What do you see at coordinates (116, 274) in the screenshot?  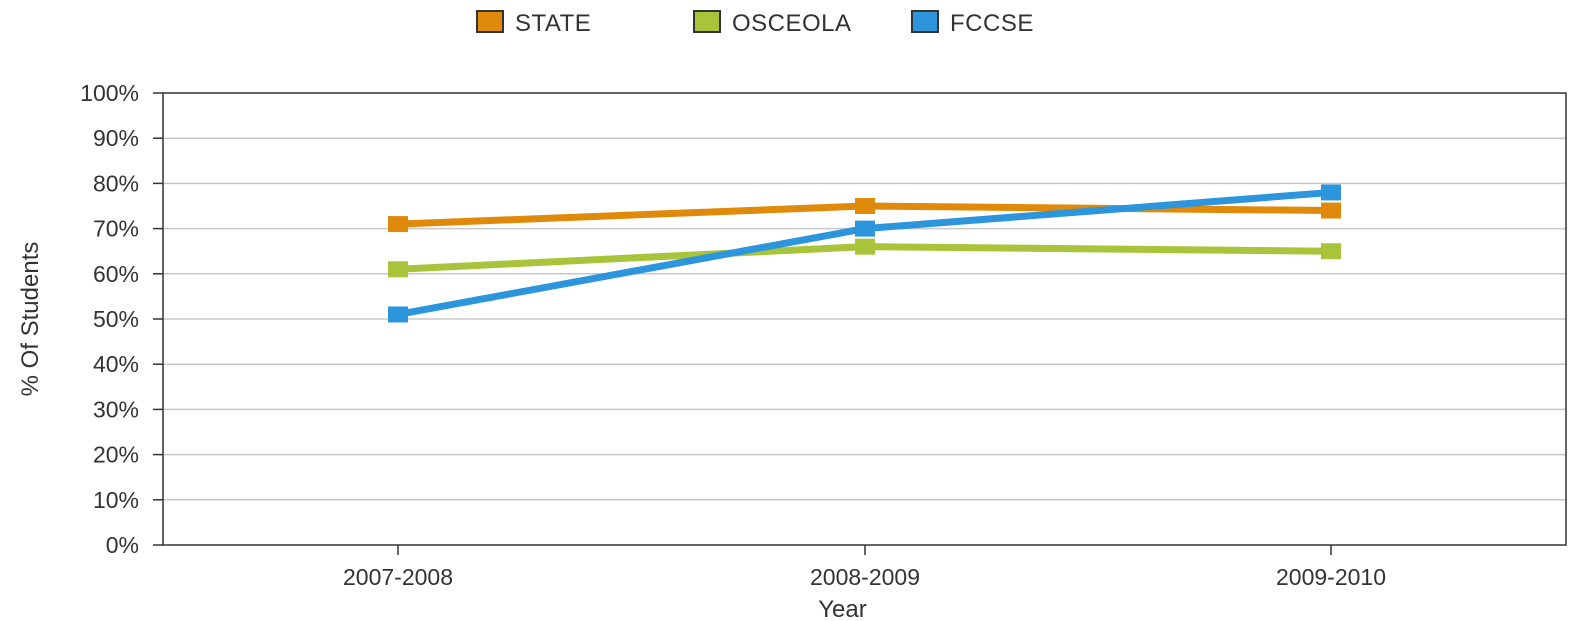 I see `y-tick-label: 60%` at bounding box center [116, 274].